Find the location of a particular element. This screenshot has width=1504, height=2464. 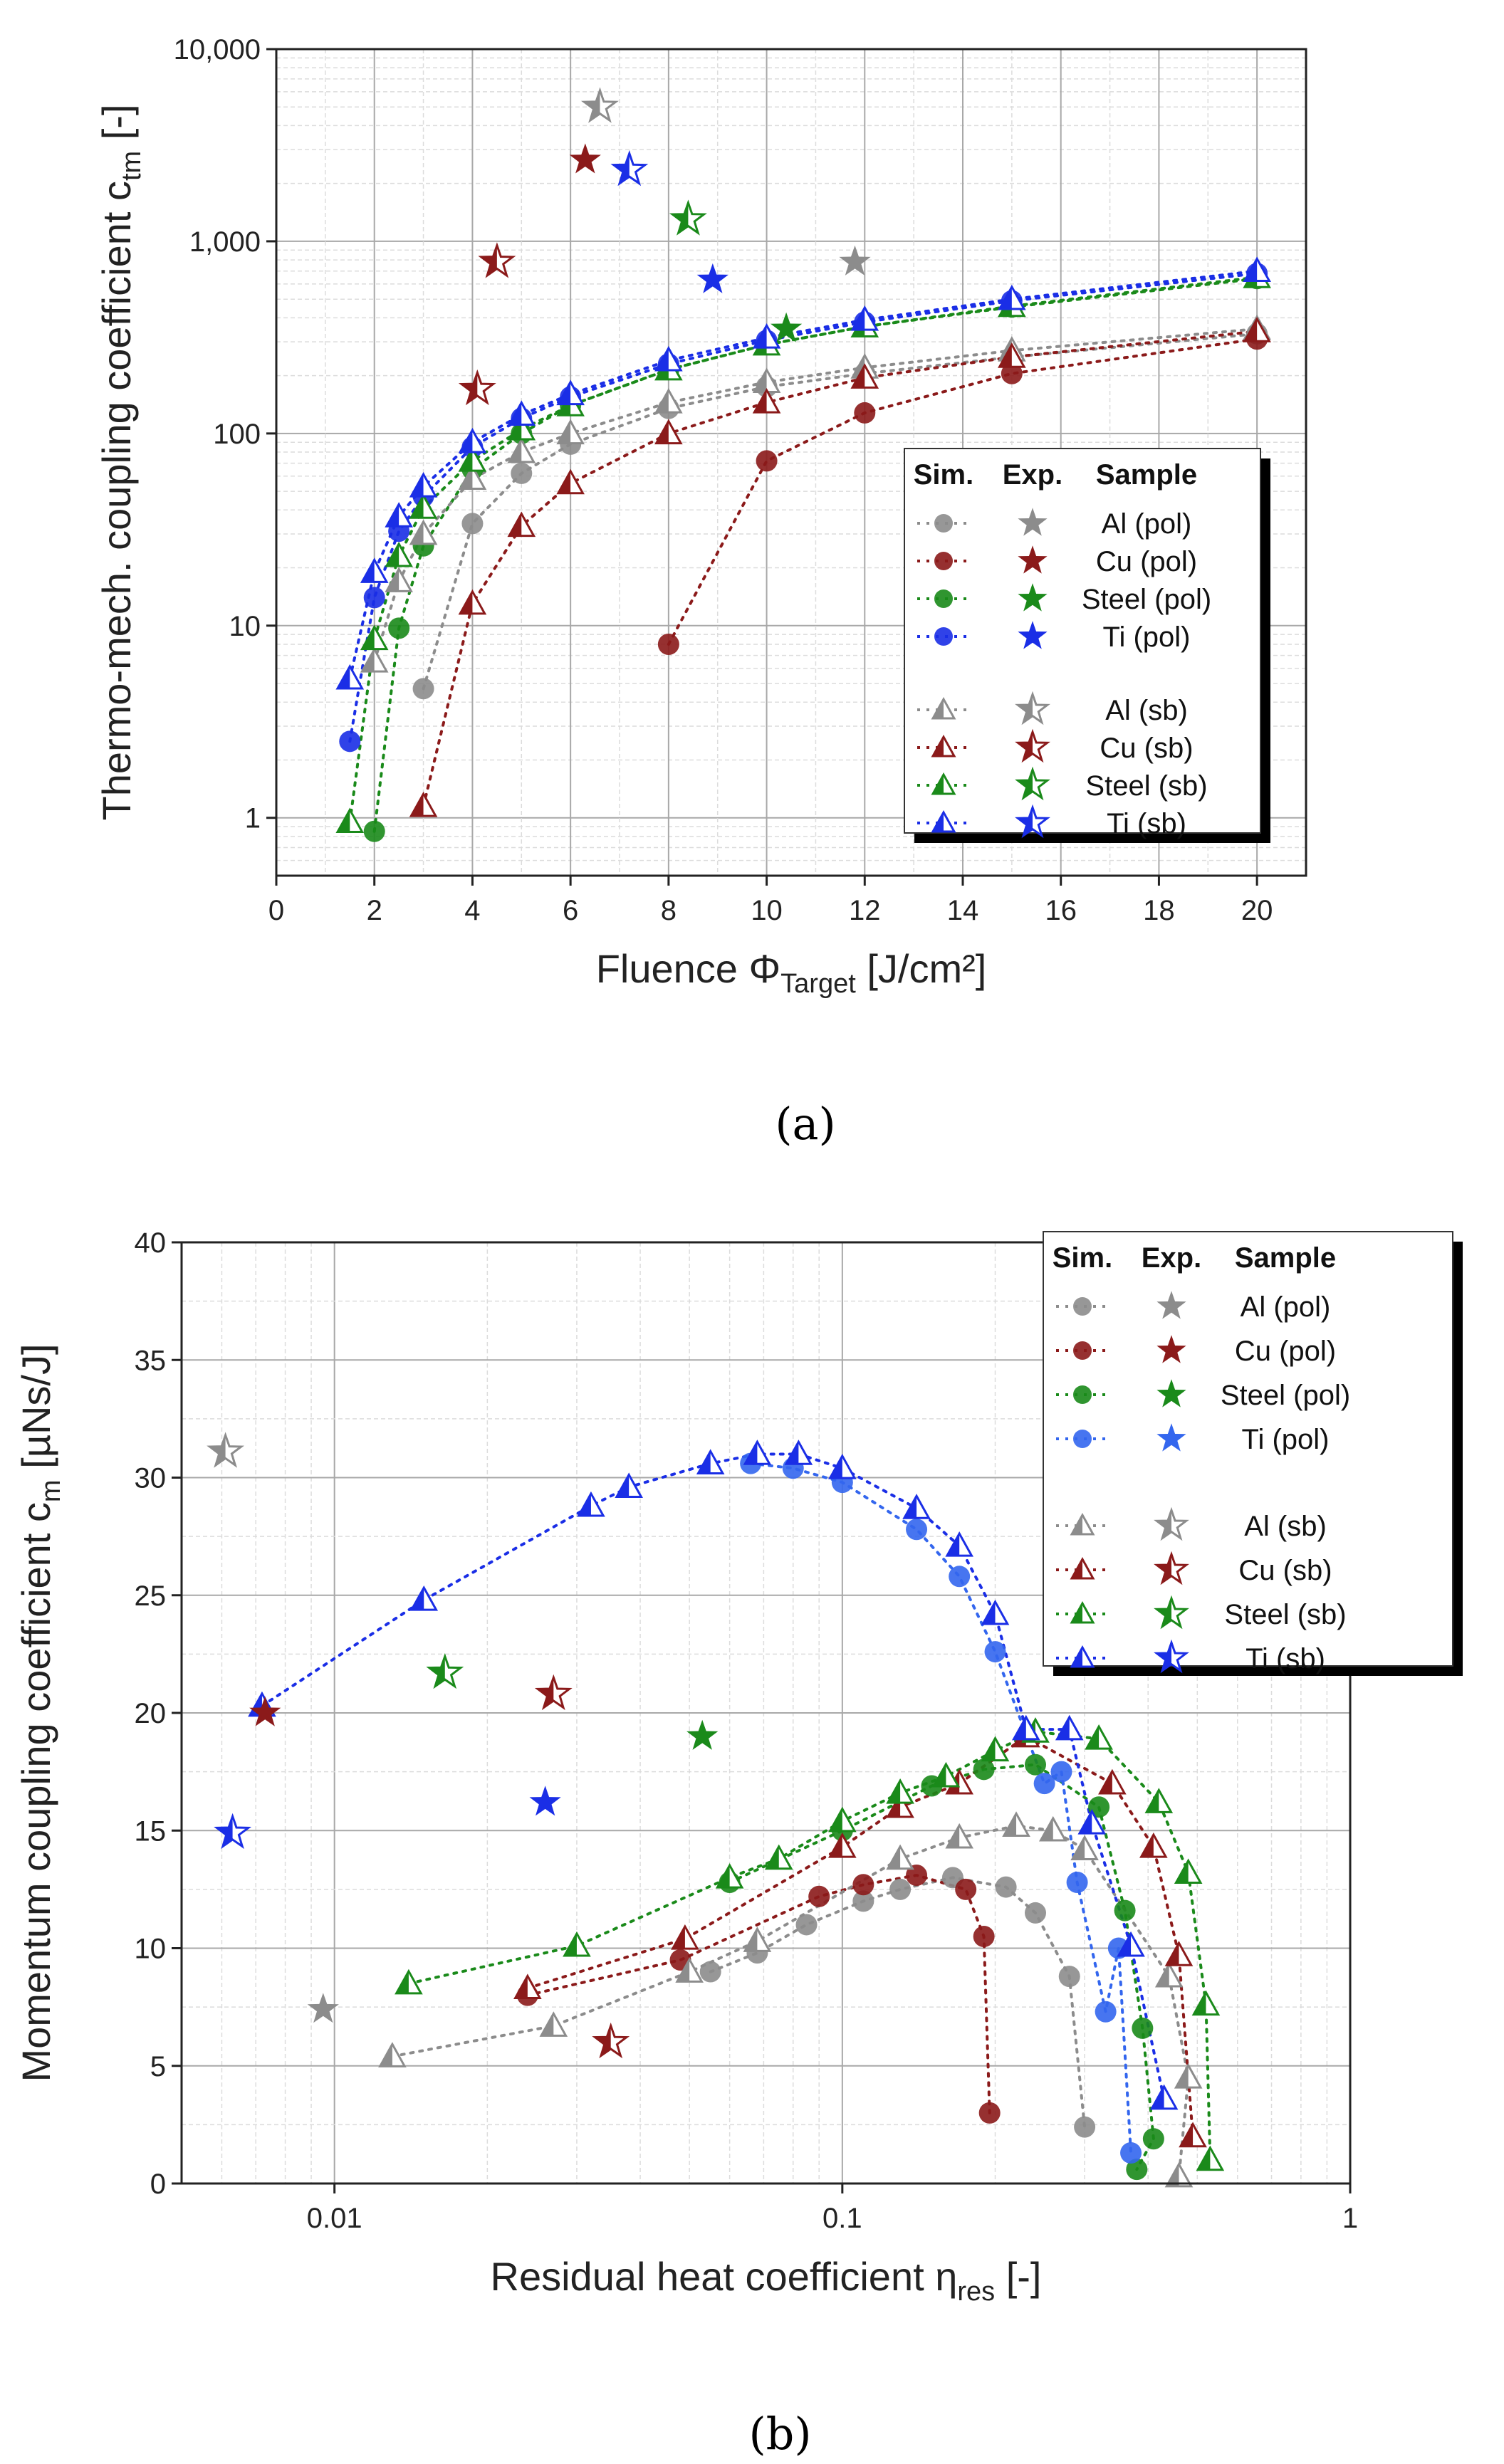

y-tick-label: 100 is located at coordinates (237, 434).